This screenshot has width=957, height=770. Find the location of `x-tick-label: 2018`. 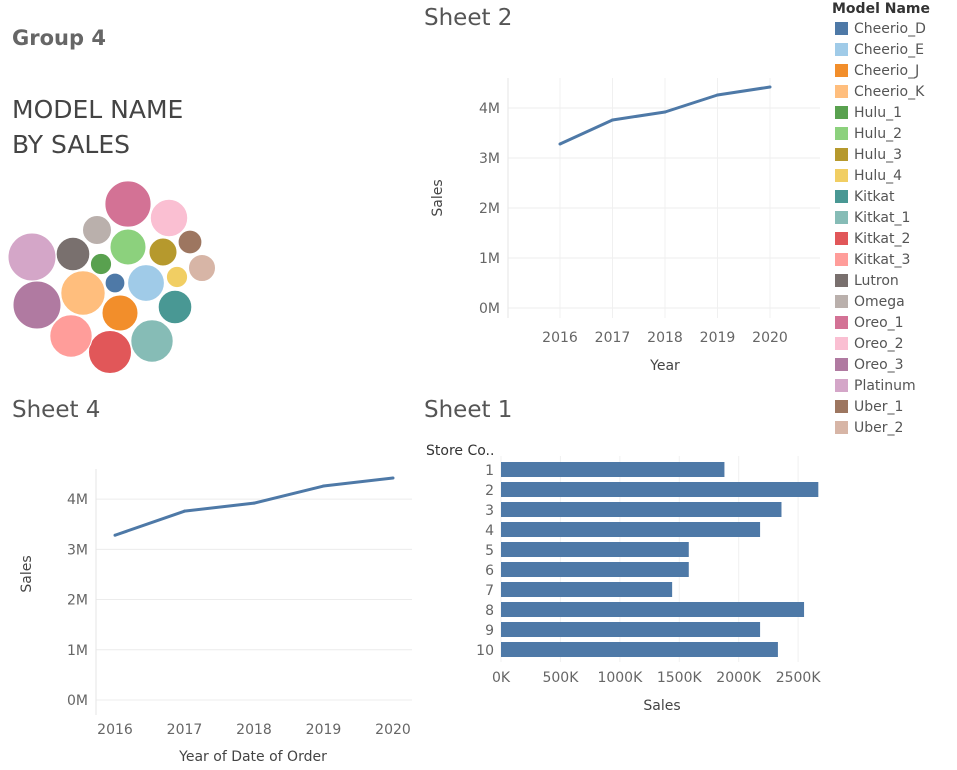

x-tick-label: 2018 is located at coordinates (254, 730).